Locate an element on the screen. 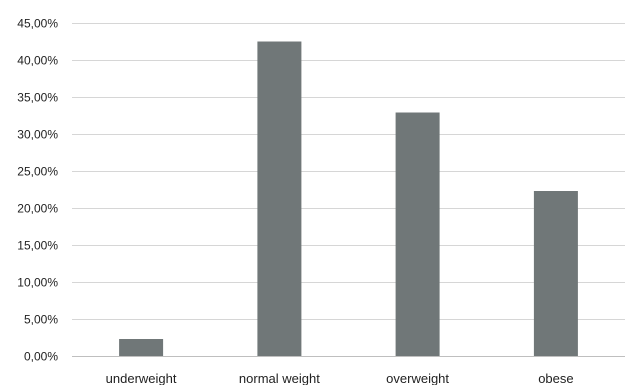  y-tick-label: 5,00% is located at coordinates (41, 320).